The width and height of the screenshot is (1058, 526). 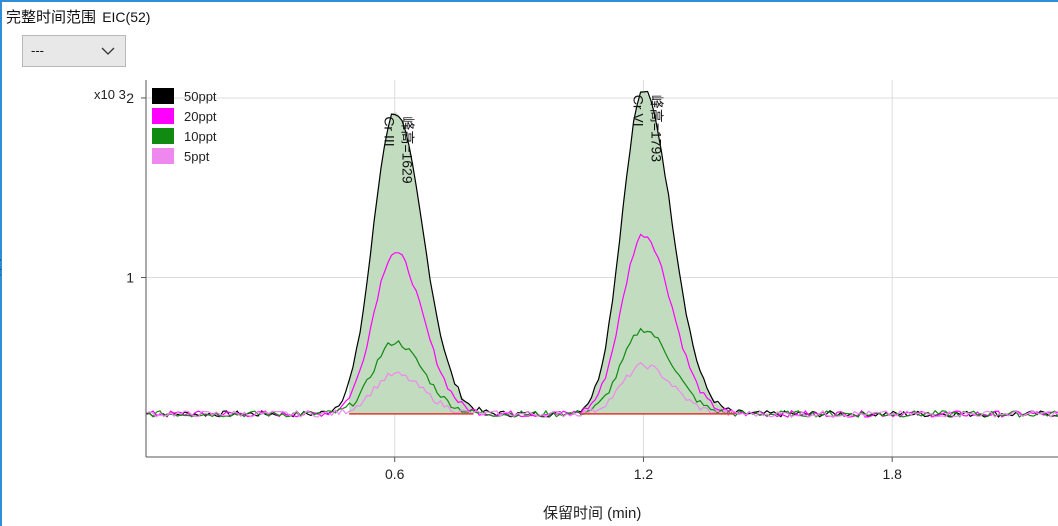 I want to click on time-range-title: 完整时间范围, so click(x=51, y=17).